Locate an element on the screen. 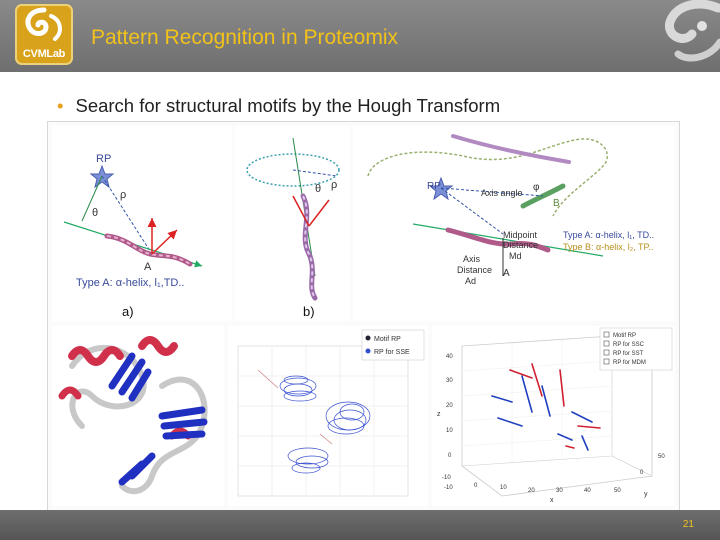  scatter-legend-sse: RP for SSE is located at coordinates (392, 352).